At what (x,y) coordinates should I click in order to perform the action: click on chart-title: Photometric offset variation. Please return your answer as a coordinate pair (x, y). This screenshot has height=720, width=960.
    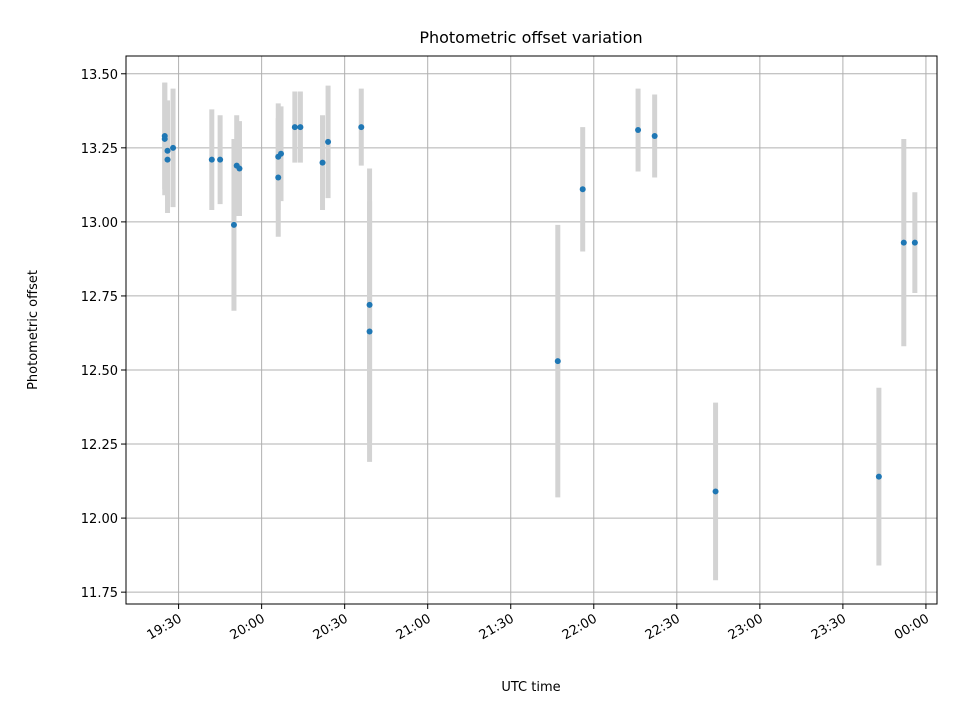
    Looking at the image, I should click on (530, 37).